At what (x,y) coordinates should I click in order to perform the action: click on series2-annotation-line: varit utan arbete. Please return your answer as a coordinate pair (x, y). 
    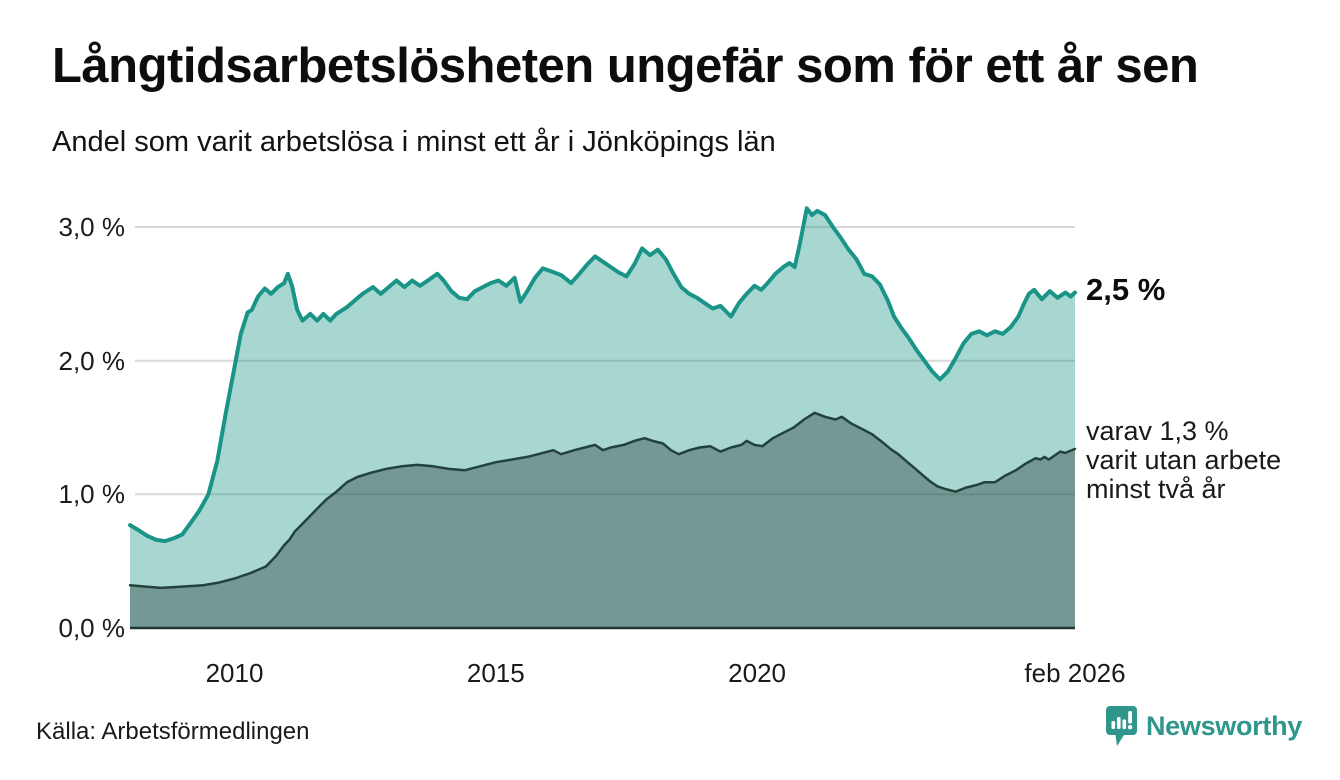
    Looking at the image, I should click on (1184, 460).